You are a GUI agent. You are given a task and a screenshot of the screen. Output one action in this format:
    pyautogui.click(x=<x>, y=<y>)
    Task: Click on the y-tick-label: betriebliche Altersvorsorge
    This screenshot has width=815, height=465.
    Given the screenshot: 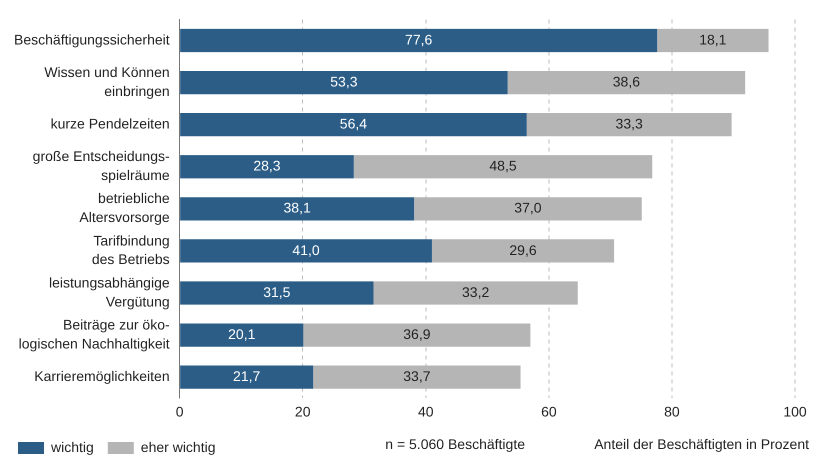 What is the action you would take?
    pyautogui.click(x=124, y=208)
    